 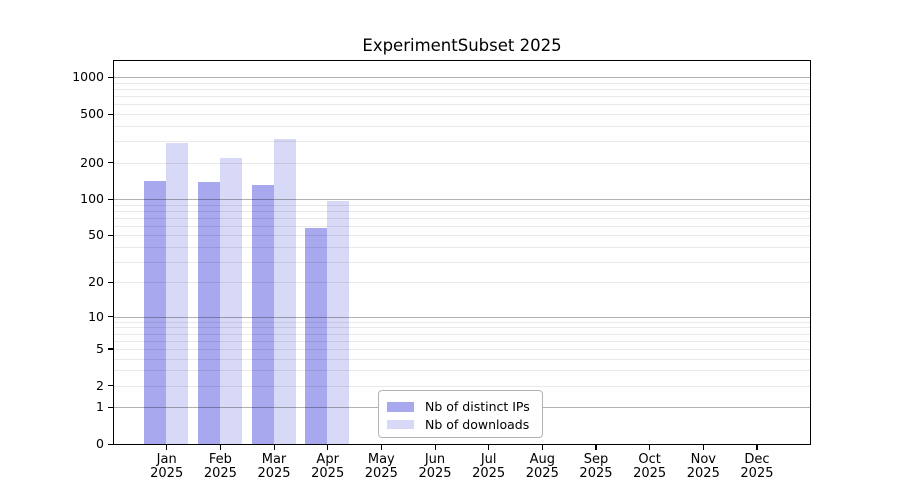 I want to click on y-tick-label-100: 100, so click(x=92, y=199).